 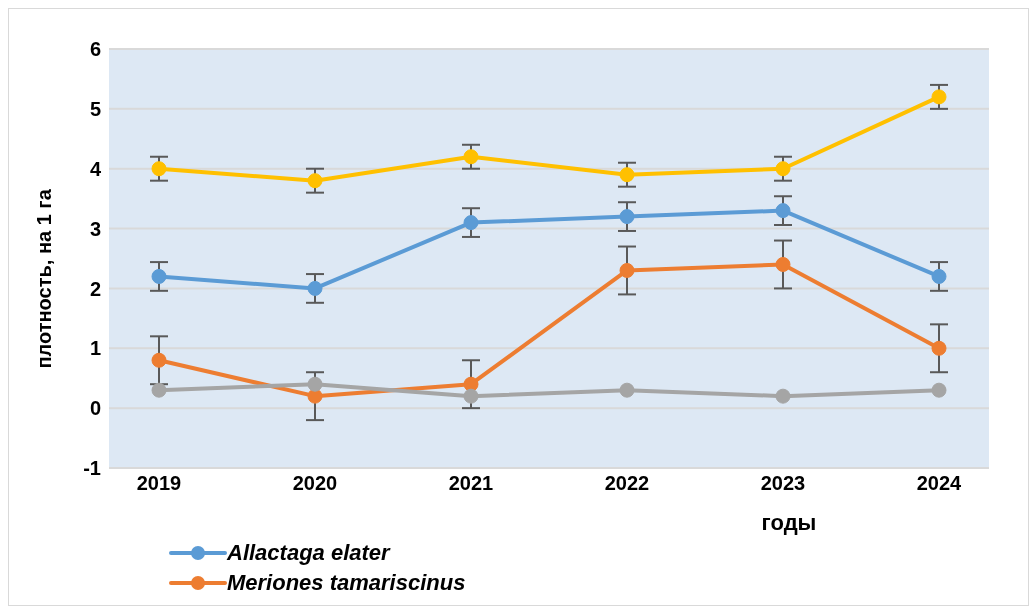 I want to click on x-tick-label: 2023, so click(x=783, y=483).